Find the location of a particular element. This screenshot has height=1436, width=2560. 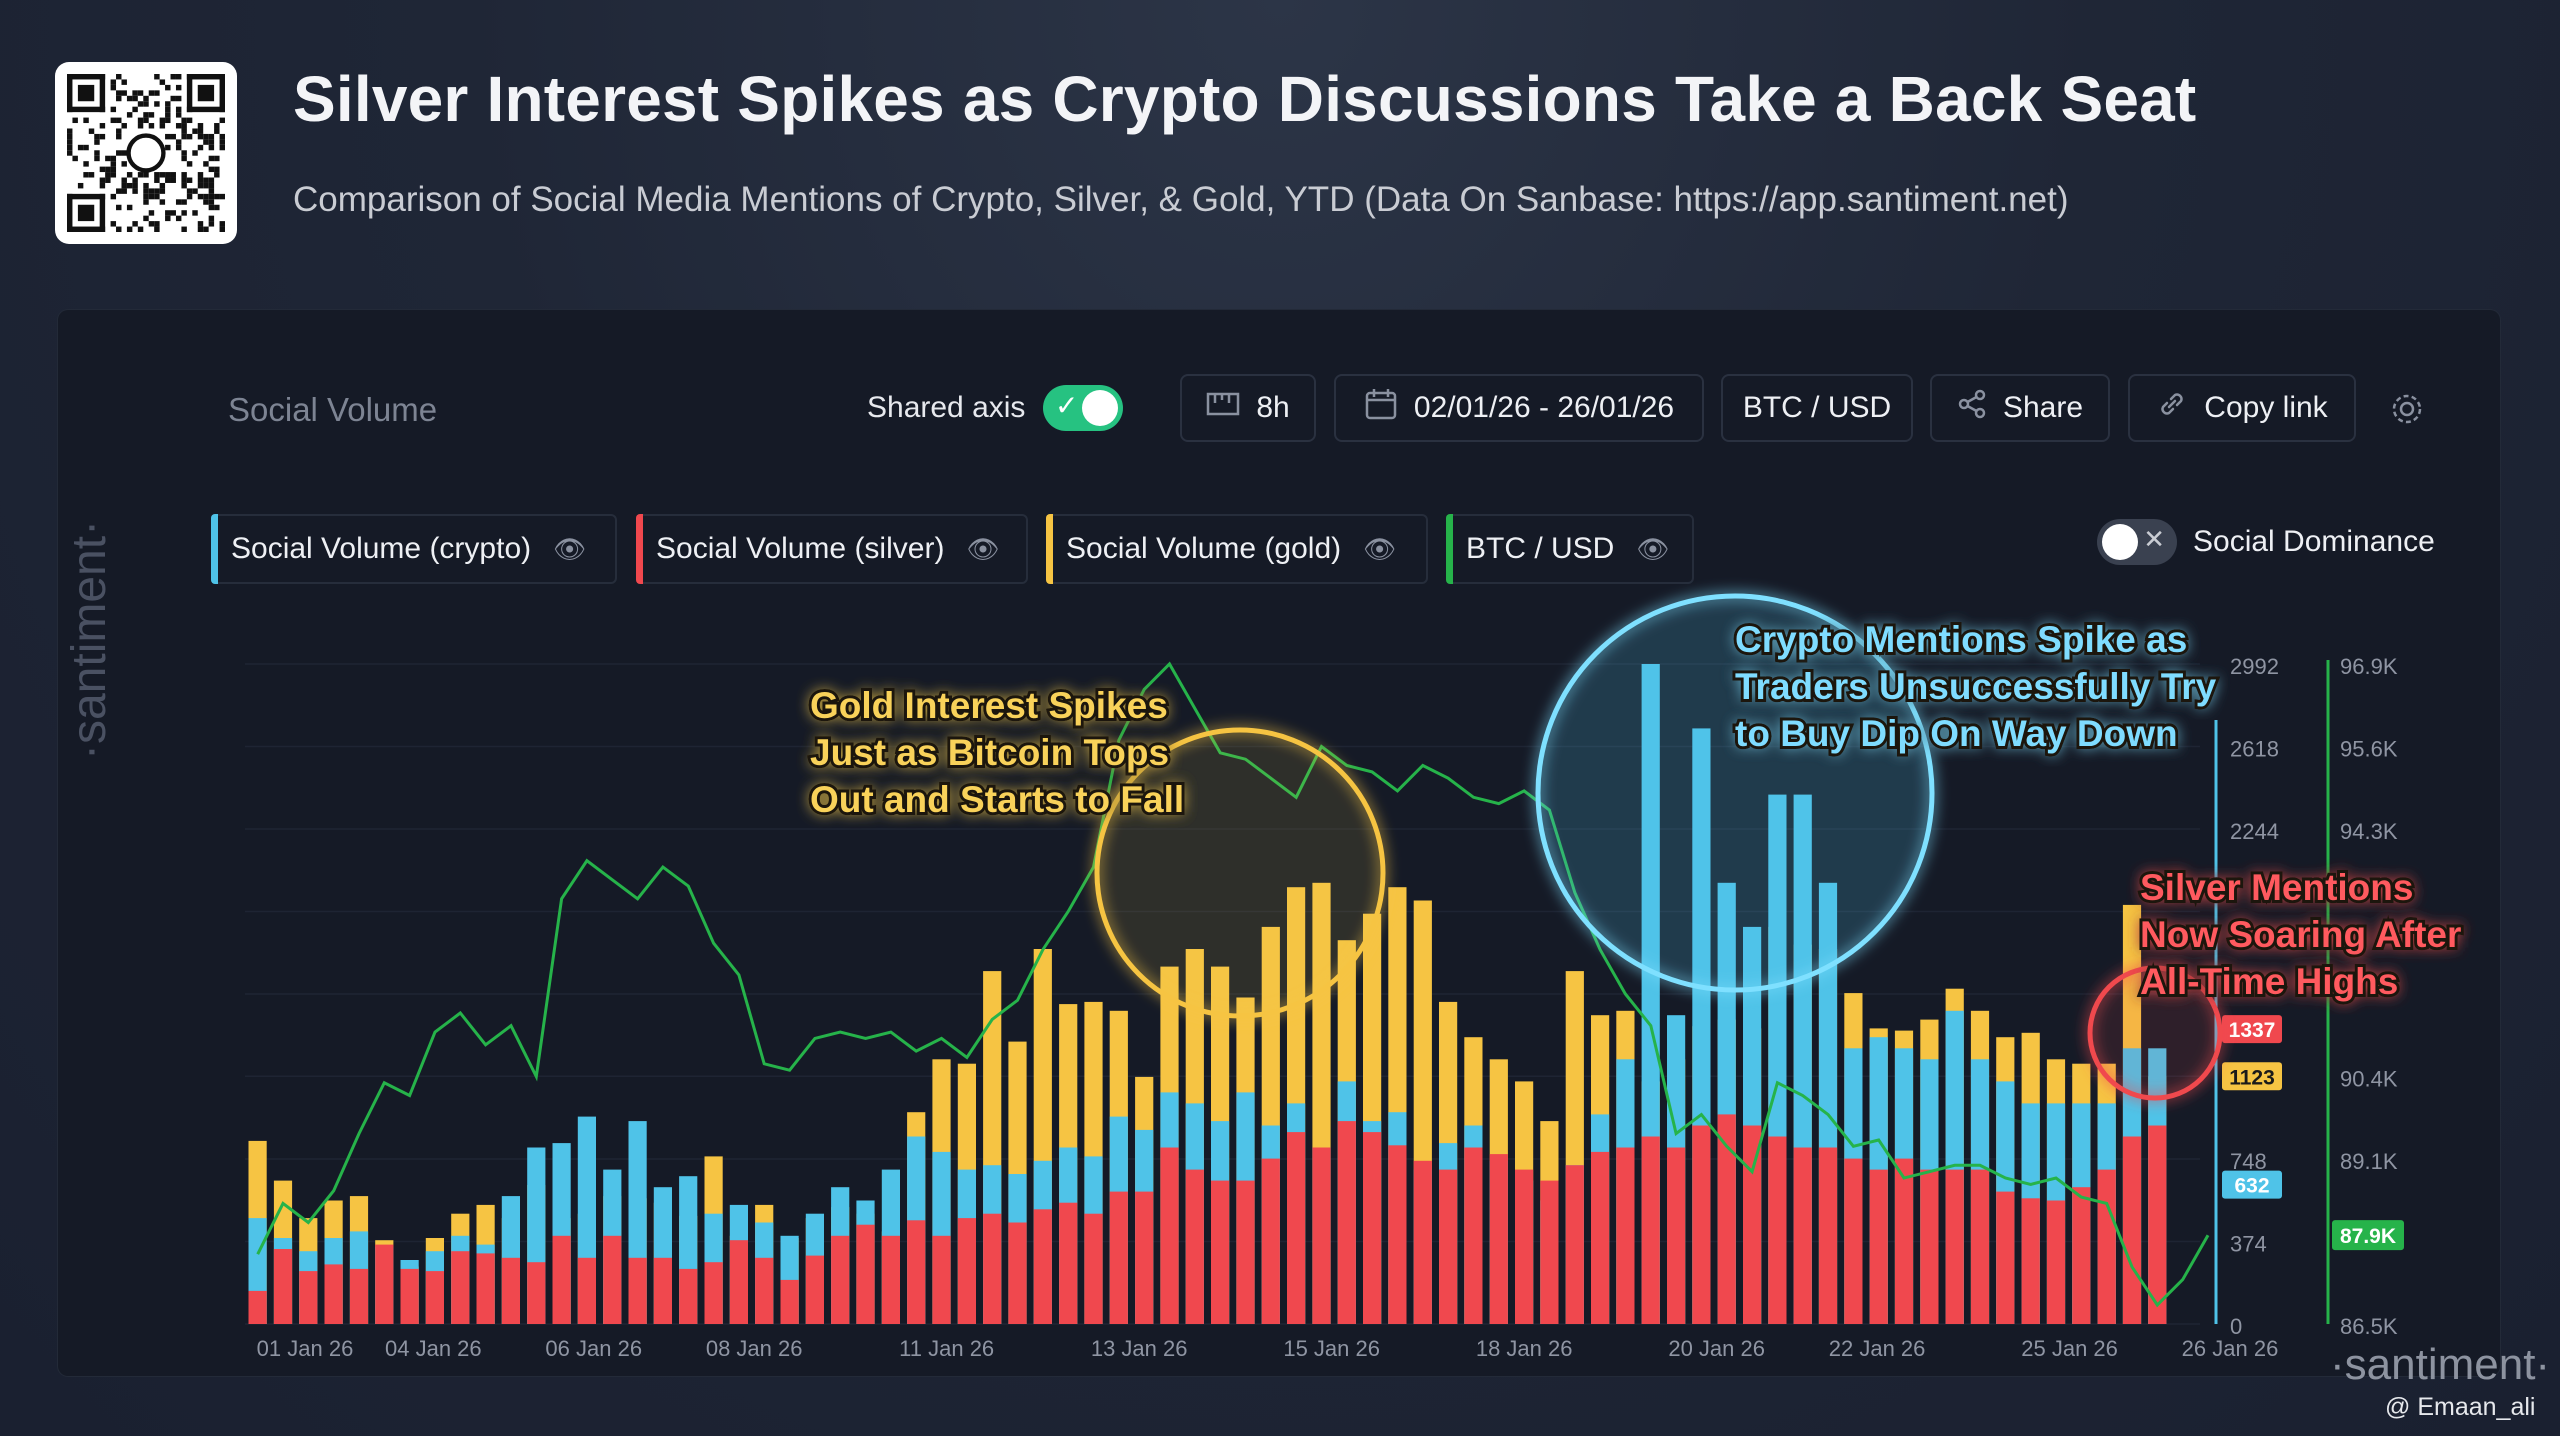

qr-code is located at coordinates (146, 153).